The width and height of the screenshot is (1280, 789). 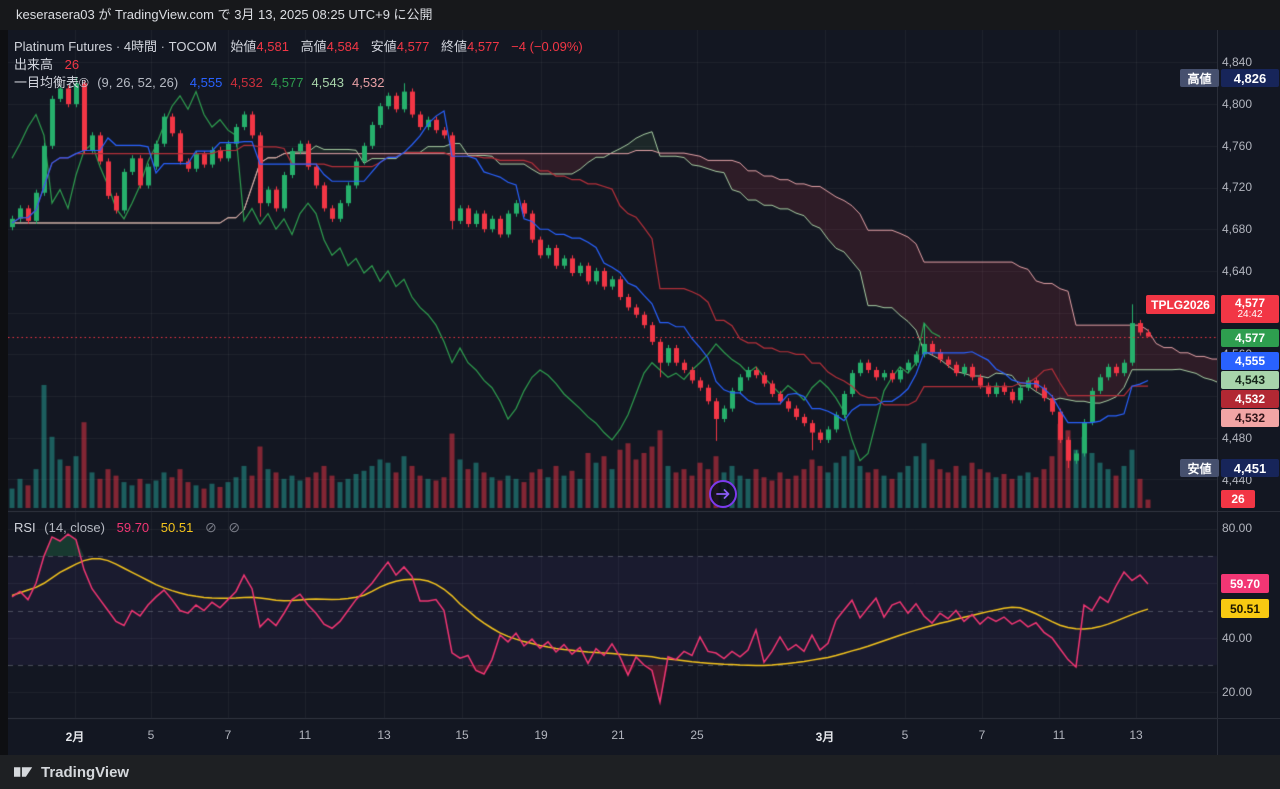 I want to click on ichimoku-value-chikou: 4,577, so click(x=287, y=82).